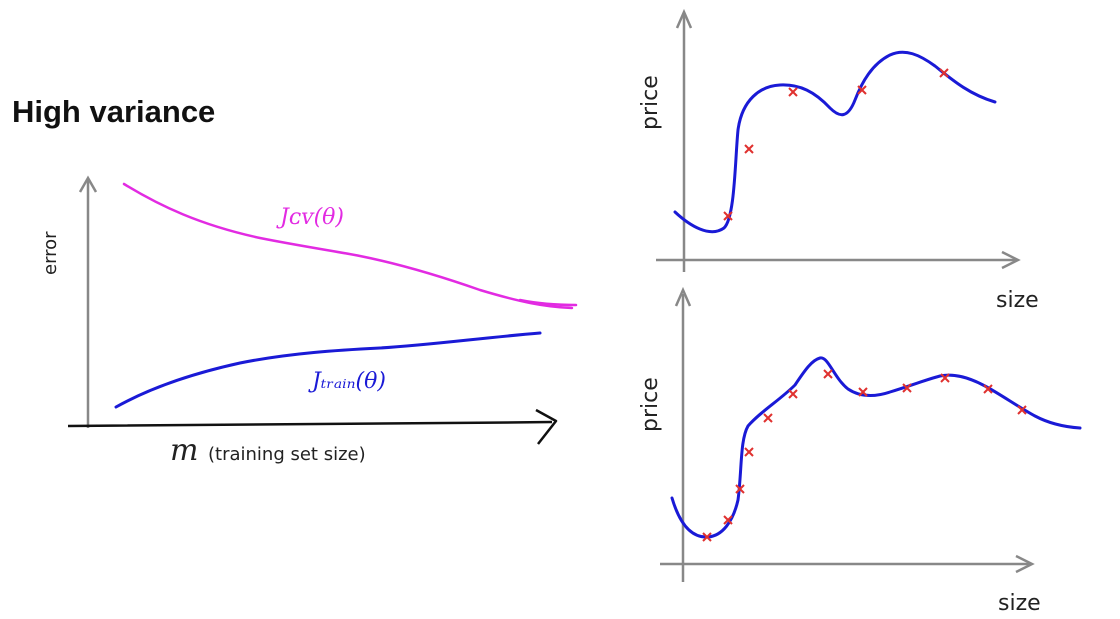  I want to click on bottom-fit-curve, so click(876, 447).